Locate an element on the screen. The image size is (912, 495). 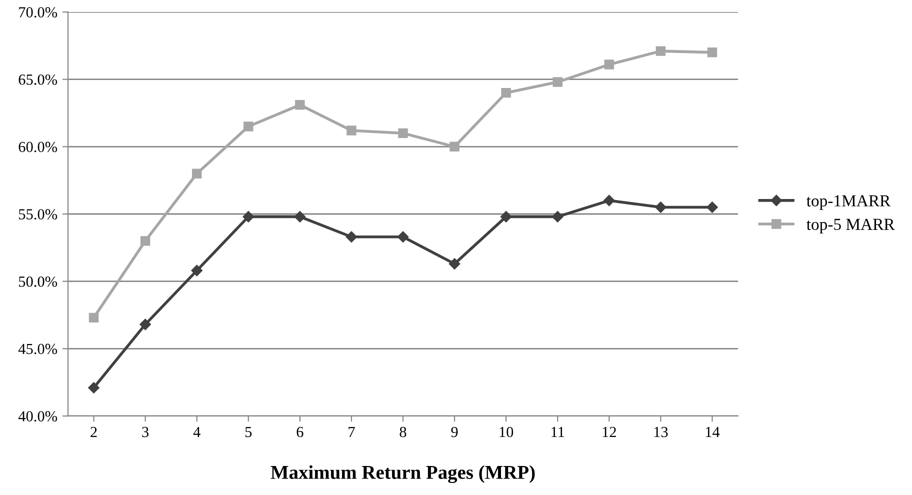
legend-label: top-5 MARR is located at coordinates (850, 226).